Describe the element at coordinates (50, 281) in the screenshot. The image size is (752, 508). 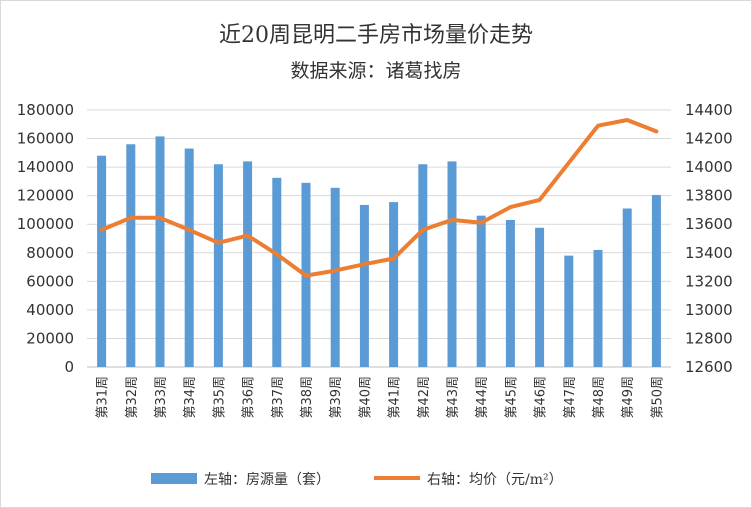
I see `left-tick-label: 60000` at that location.